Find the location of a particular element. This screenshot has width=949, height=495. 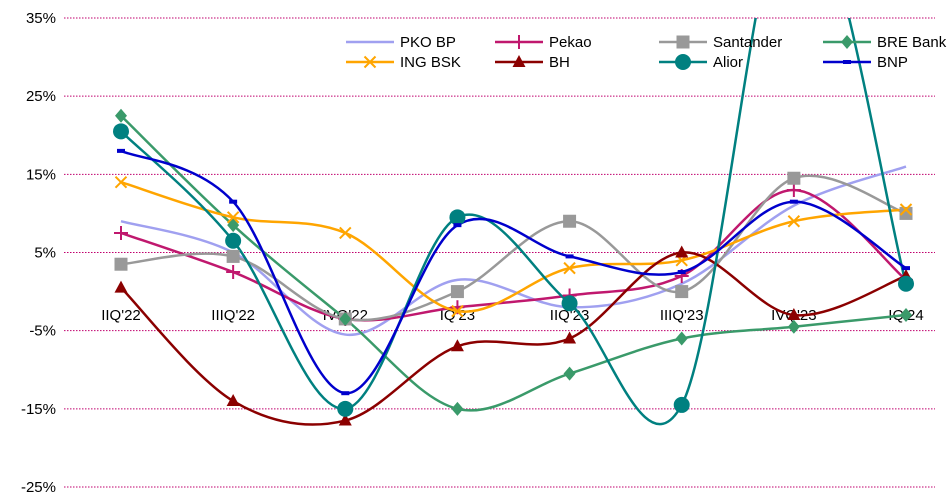

legend-item-bre-bank: BRE Bank is located at coordinates (885, 42).